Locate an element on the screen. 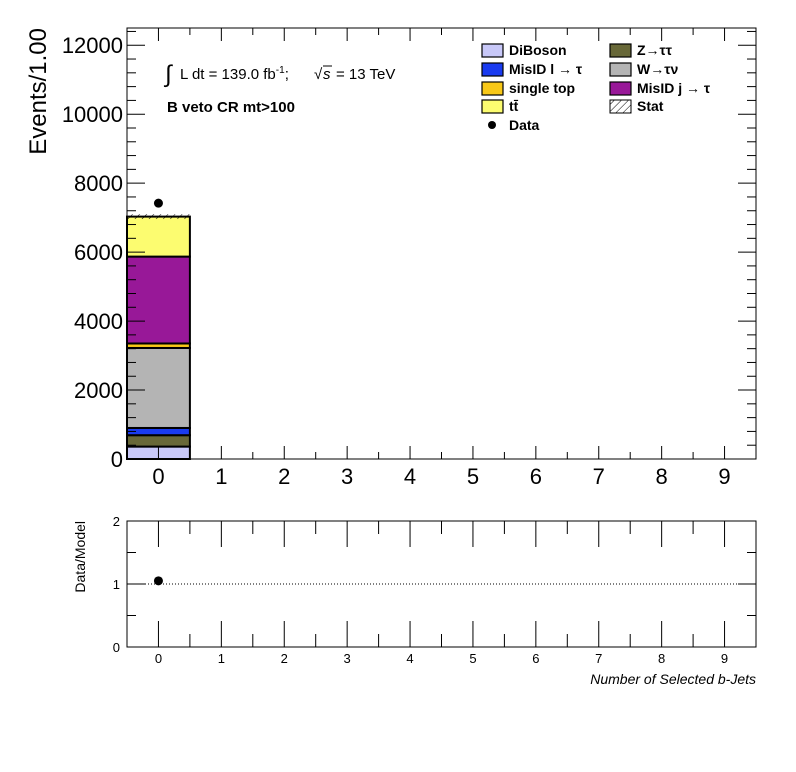  ratio-x-tick-label: 7 is located at coordinates (598, 658).